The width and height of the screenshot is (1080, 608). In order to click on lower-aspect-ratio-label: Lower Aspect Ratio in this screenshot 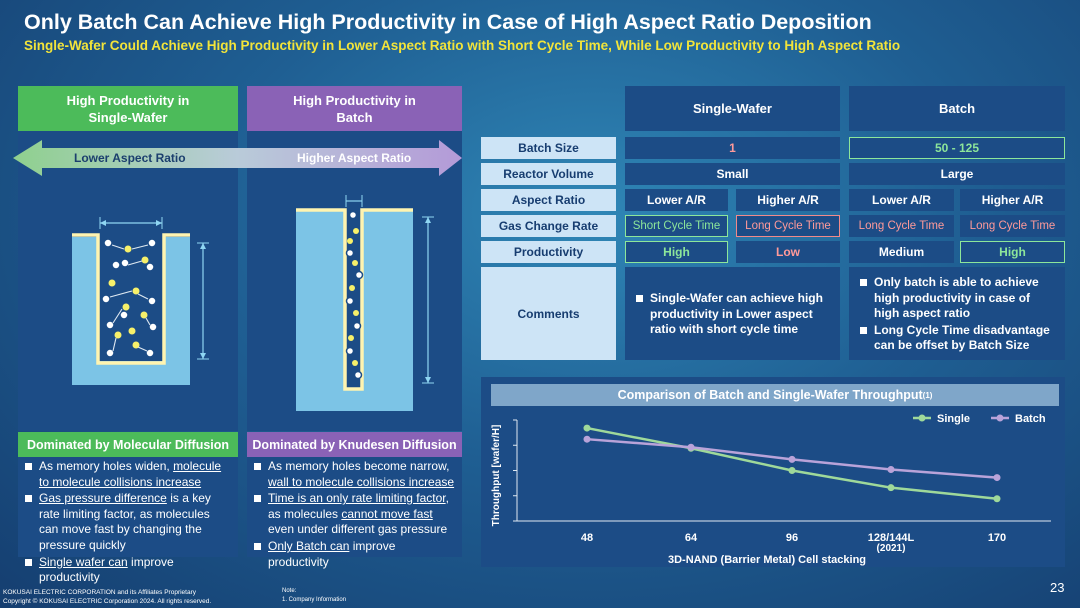, I will do `click(130, 158)`.